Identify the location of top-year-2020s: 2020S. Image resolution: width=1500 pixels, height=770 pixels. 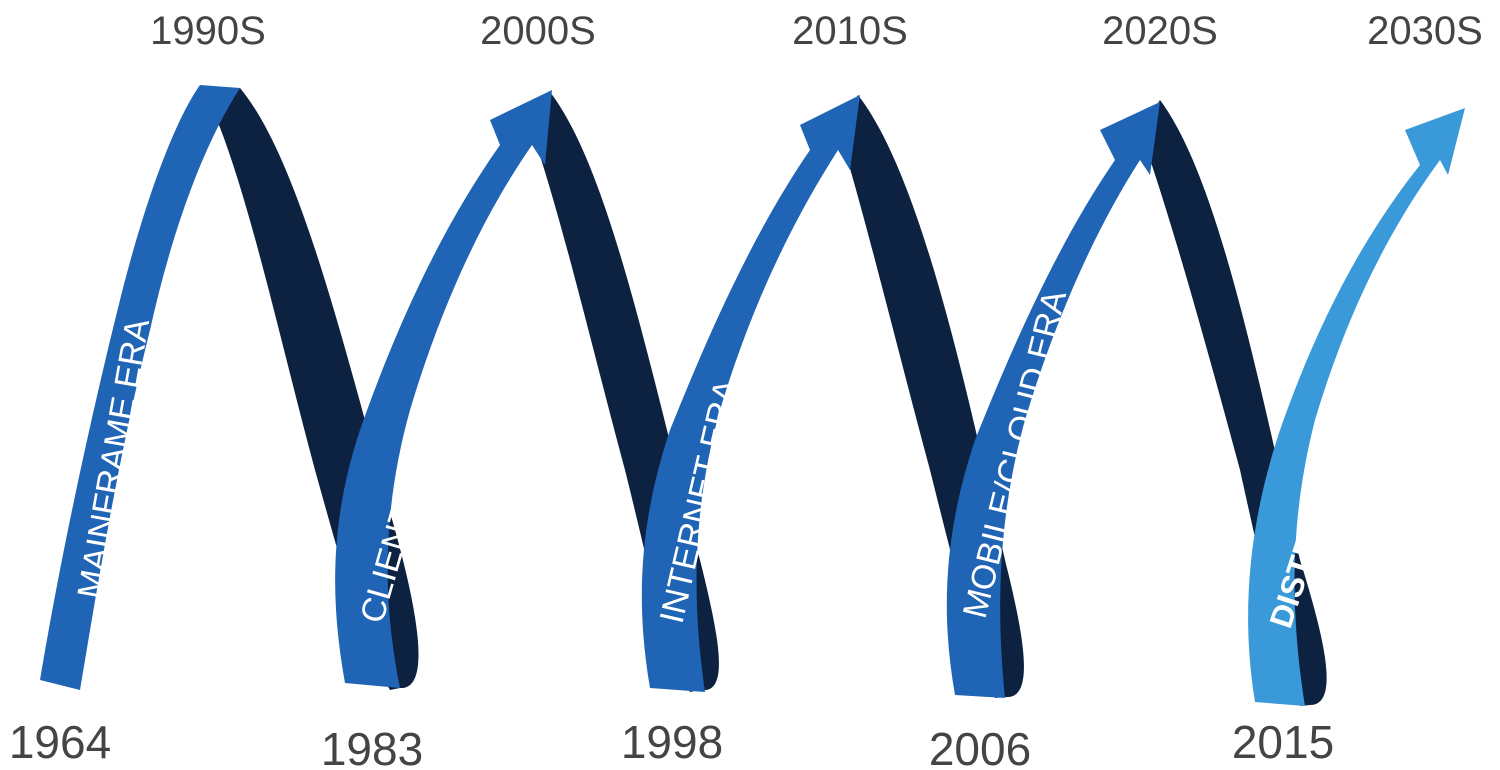
(1160, 31).